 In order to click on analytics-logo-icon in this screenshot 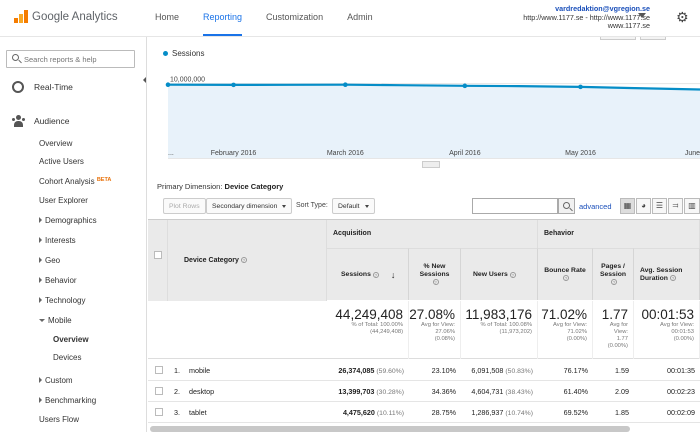, I will do `click(21, 16)`.